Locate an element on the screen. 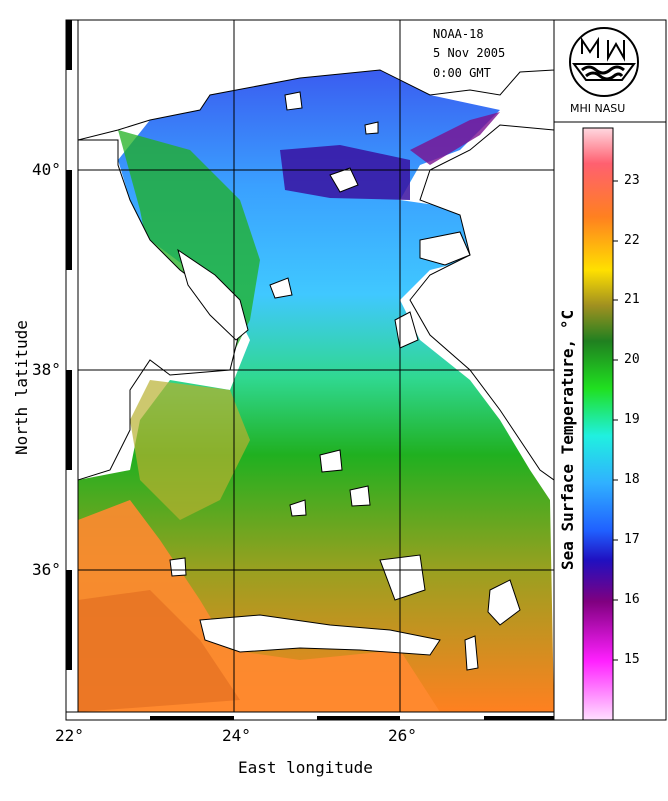 The image size is (668, 801). land-karpathos is located at coordinates (471, 653).